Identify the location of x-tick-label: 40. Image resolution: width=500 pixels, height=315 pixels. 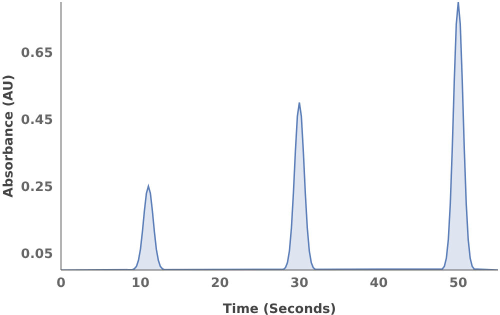
(379, 284).